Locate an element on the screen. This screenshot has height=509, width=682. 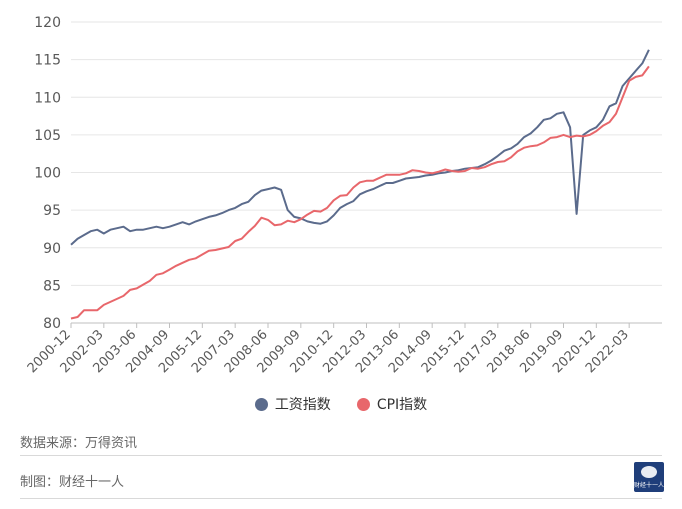
y-tick-label: 120 is located at coordinates (47, 23).